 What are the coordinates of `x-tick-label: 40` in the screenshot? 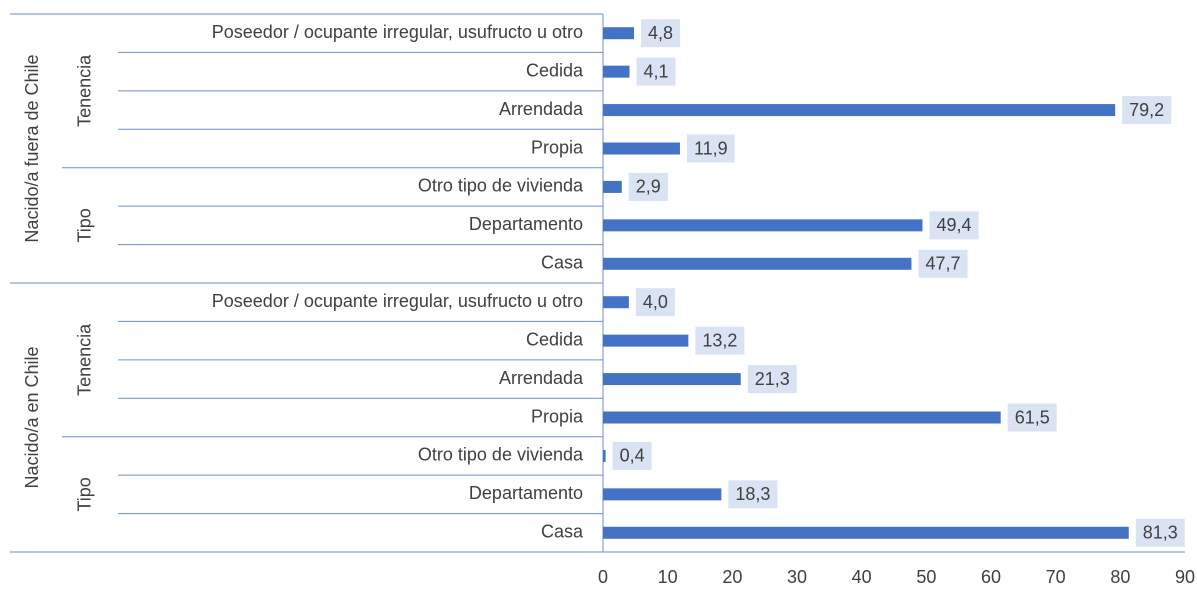 It's located at (862, 577).